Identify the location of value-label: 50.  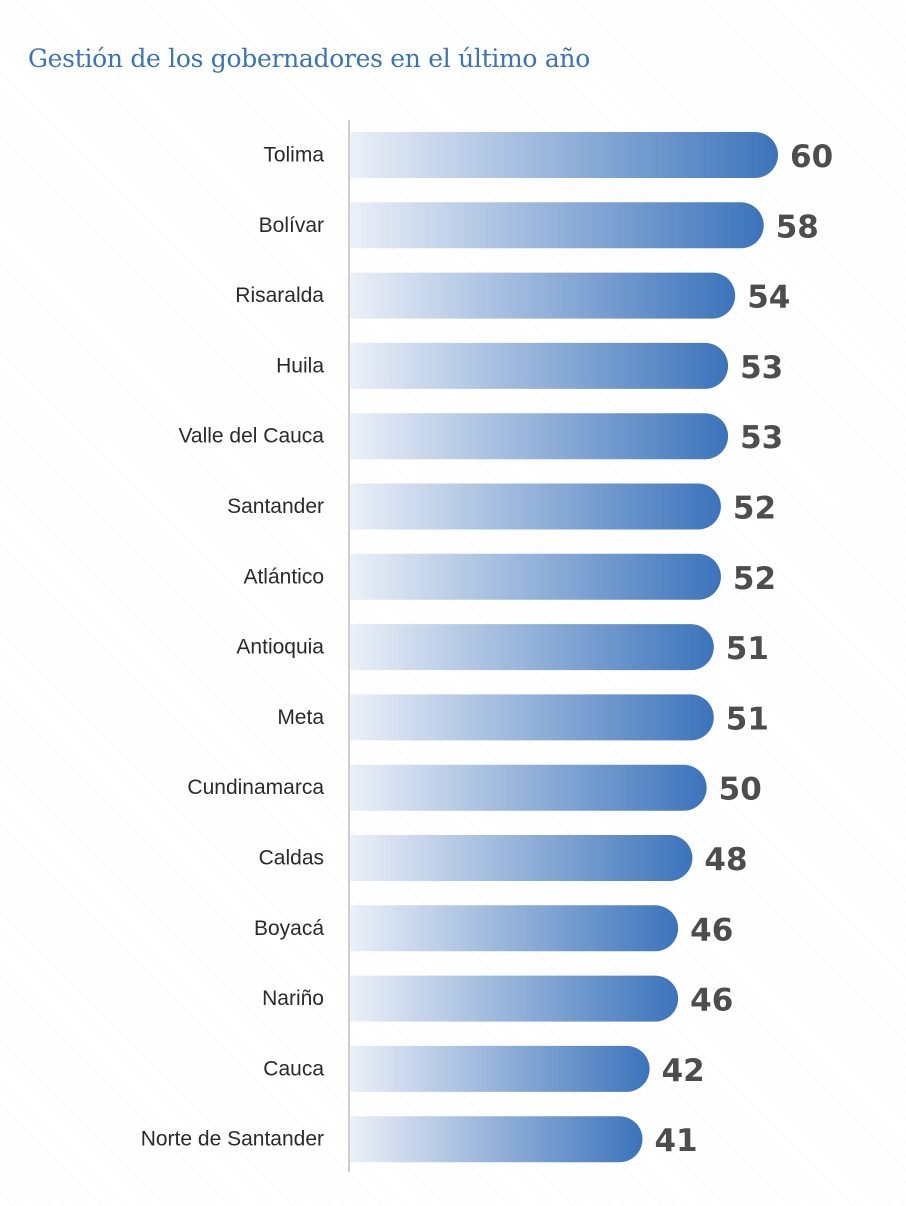
(740, 790).